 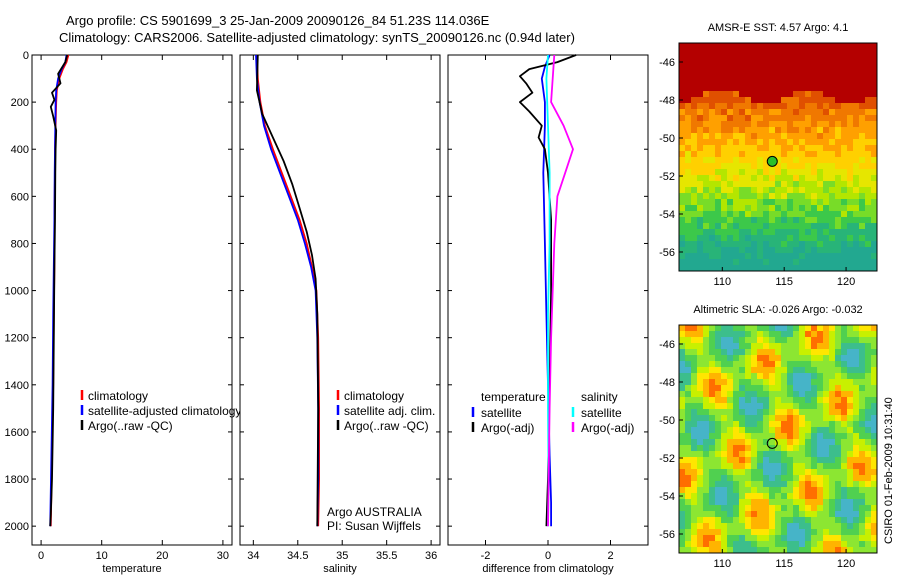 What do you see at coordinates (486, 556) in the screenshot?
I see `difference-x-tick-label: -2` at bounding box center [486, 556].